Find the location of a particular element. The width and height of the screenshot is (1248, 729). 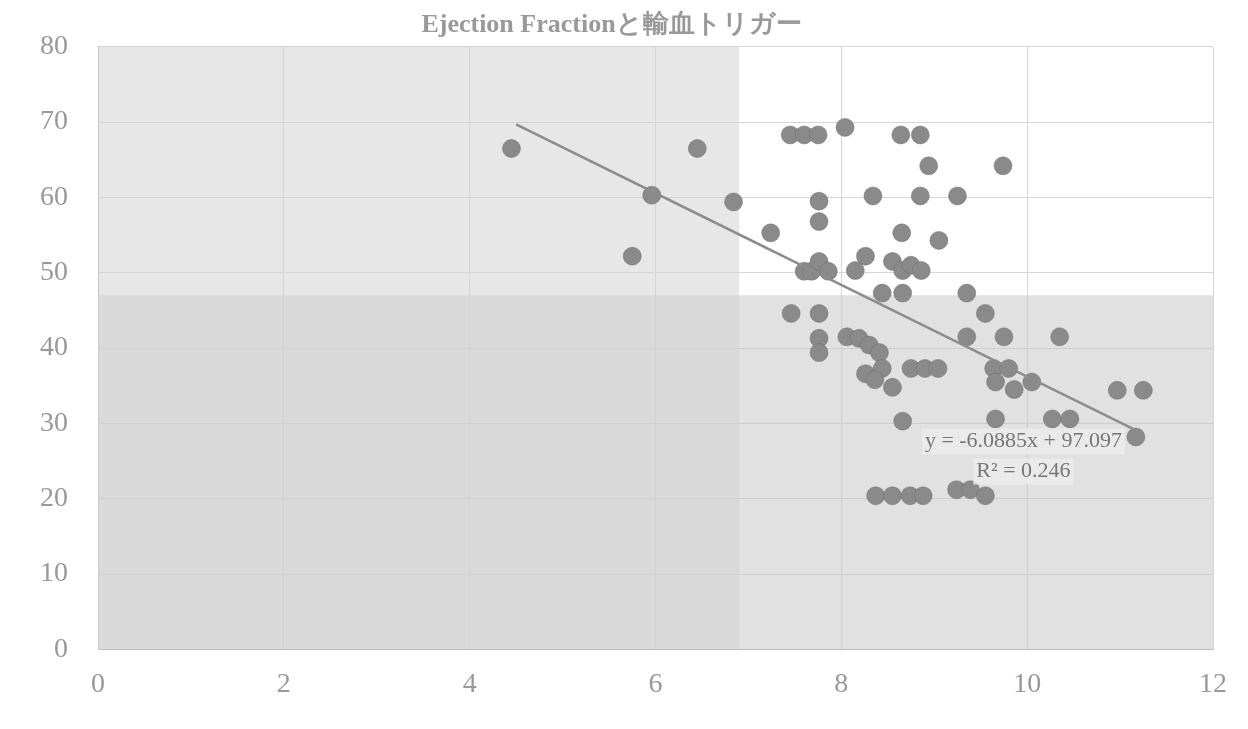

x-tick-label: 10 is located at coordinates (1027, 682).